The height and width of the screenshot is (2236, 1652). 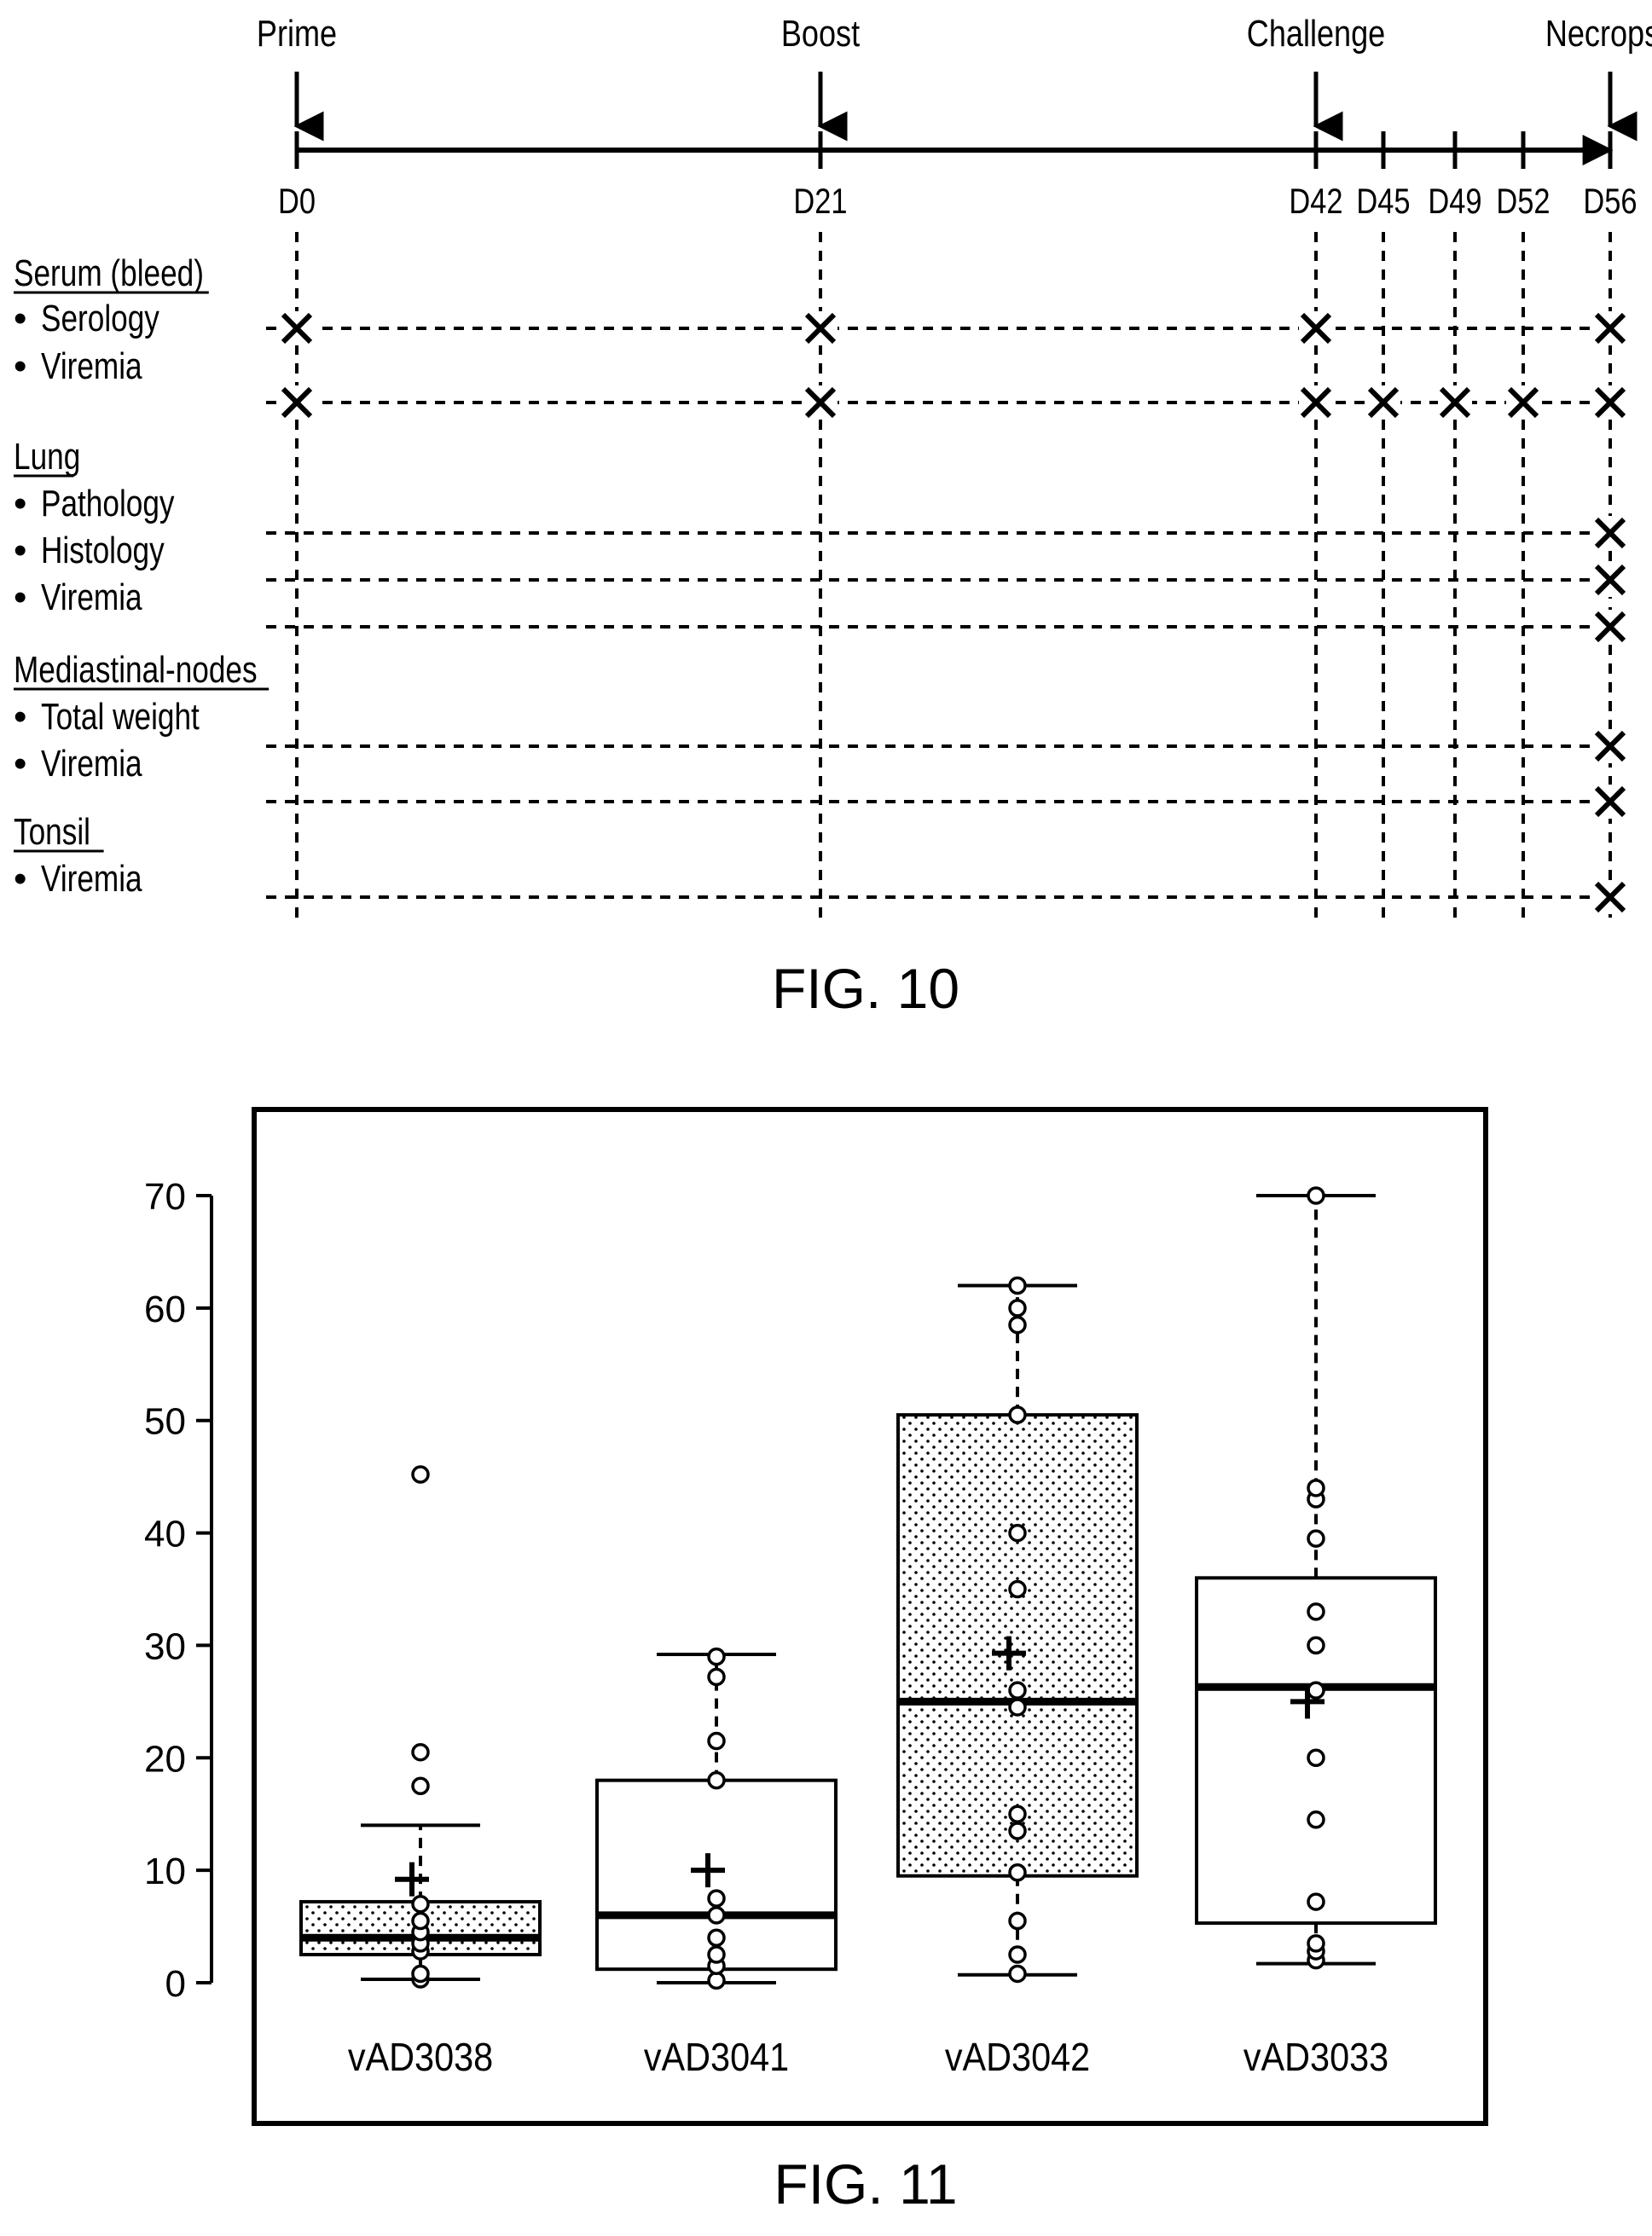 I want to click on fig11-caption: FIG. 11, so click(x=865, y=2184).